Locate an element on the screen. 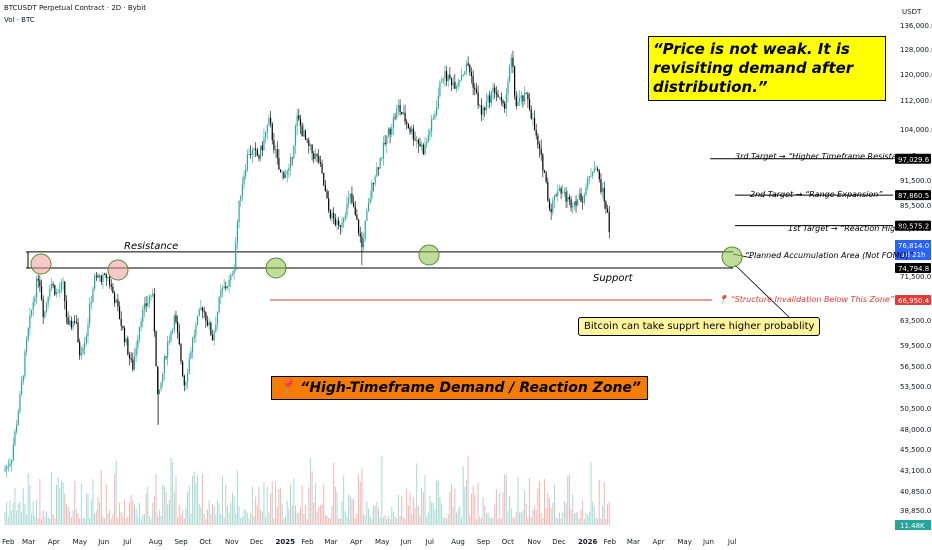 This screenshot has height=550, width=932. y-tick-label: 91,500.0 is located at coordinates (915, 181).